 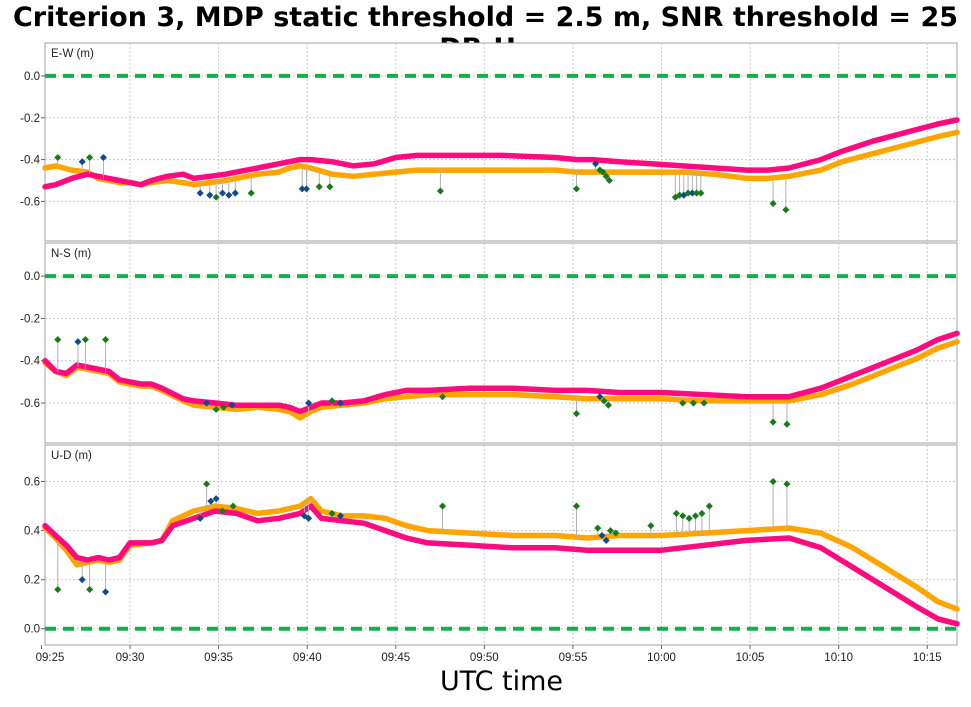 What do you see at coordinates (32, 532) in the screenshot?
I see `y-tick-label: 0.4` at bounding box center [32, 532].